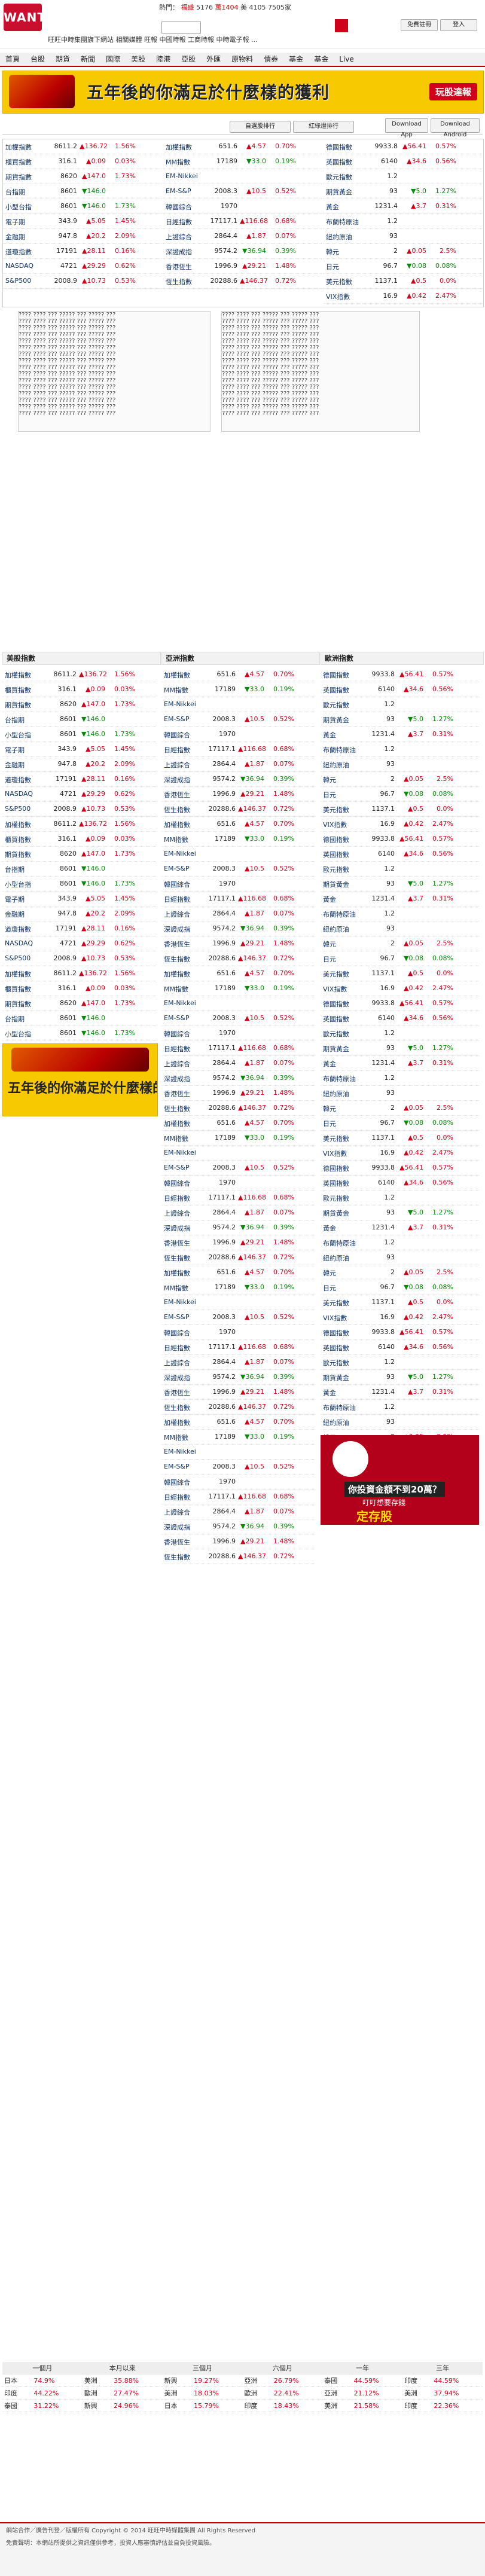 The width and height of the screenshot is (485, 2576). What do you see at coordinates (177, 2405) in the screenshot?
I see `fund-region: 日本` at bounding box center [177, 2405].